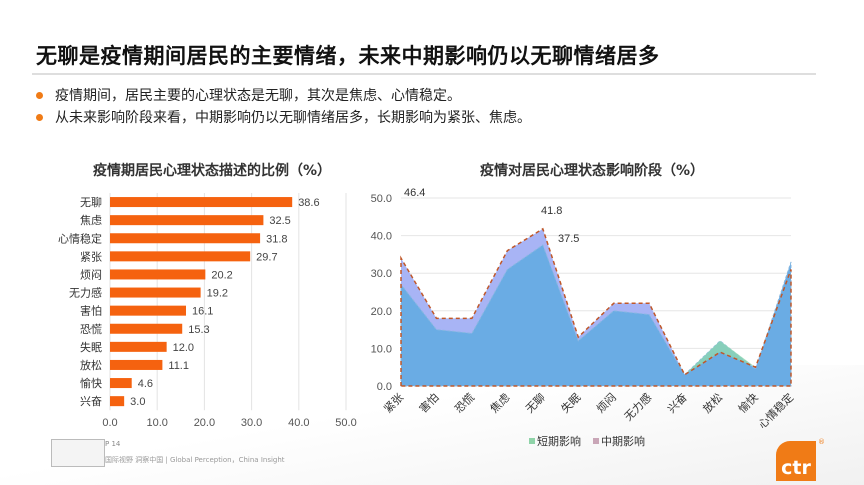  Describe the element at coordinates (258, 96) in the screenshot. I see `bullet-text: 疫情期间，居民主要的心理状态是无聊，其次是焦虑、心情稳定。` at that location.